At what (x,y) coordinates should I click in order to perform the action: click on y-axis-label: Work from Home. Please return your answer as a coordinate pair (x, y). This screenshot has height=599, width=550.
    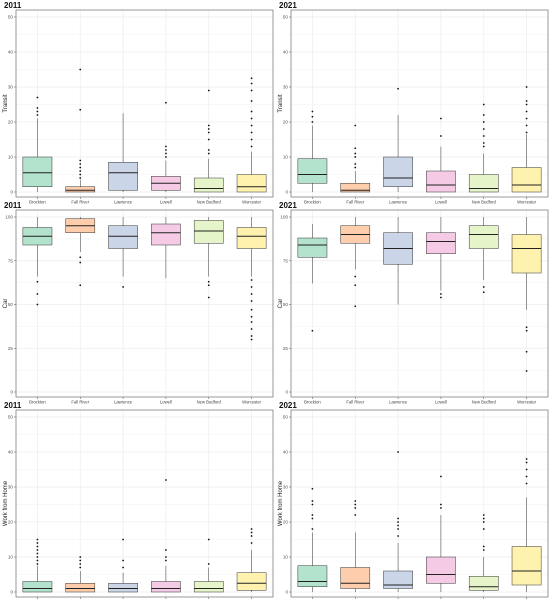
    Looking at the image, I should click on (281, 503).